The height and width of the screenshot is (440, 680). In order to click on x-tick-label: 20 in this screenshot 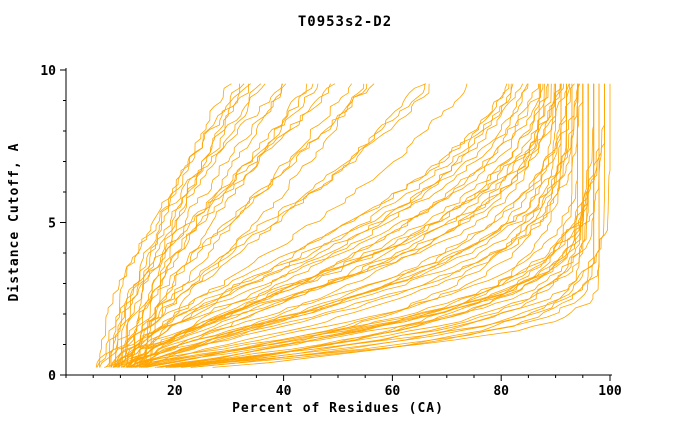, I will do `click(175, 391)`.